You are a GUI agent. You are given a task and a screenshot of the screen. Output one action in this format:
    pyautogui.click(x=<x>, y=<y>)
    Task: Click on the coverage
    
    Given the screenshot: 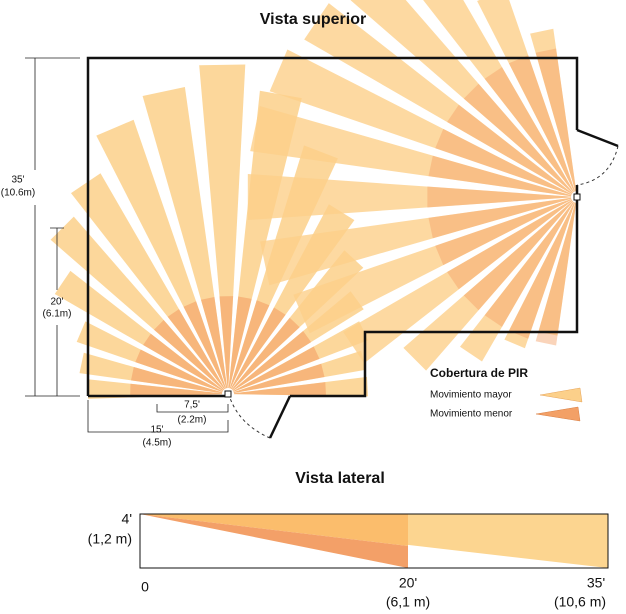 What is the action you would take?
    pyautogui.click(x=274, y=541)
    